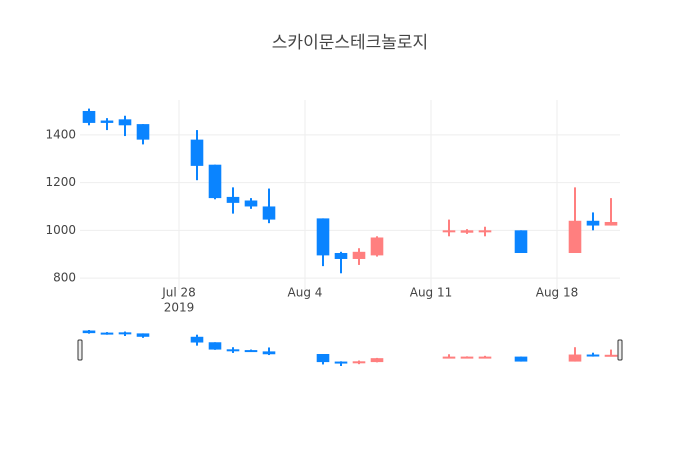 This screenshot has height=454, width=700. Describe the element at coordinates (60, 182) in the screenshot. I see `y-tick-label: 1200` at that location.